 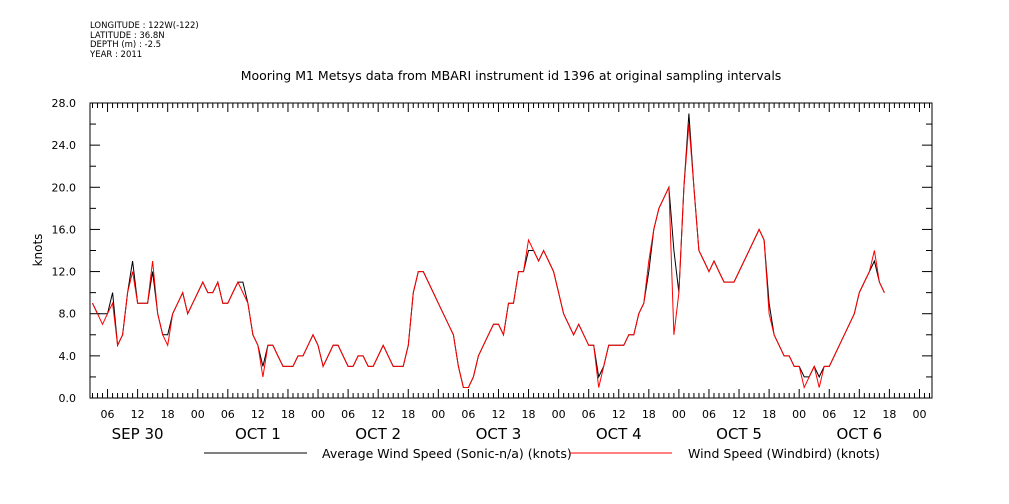 What do you see at coordinates (64, 272) in the screenshot?
I see `y-tick-label: 12.0` at bounding box center [64, 272].